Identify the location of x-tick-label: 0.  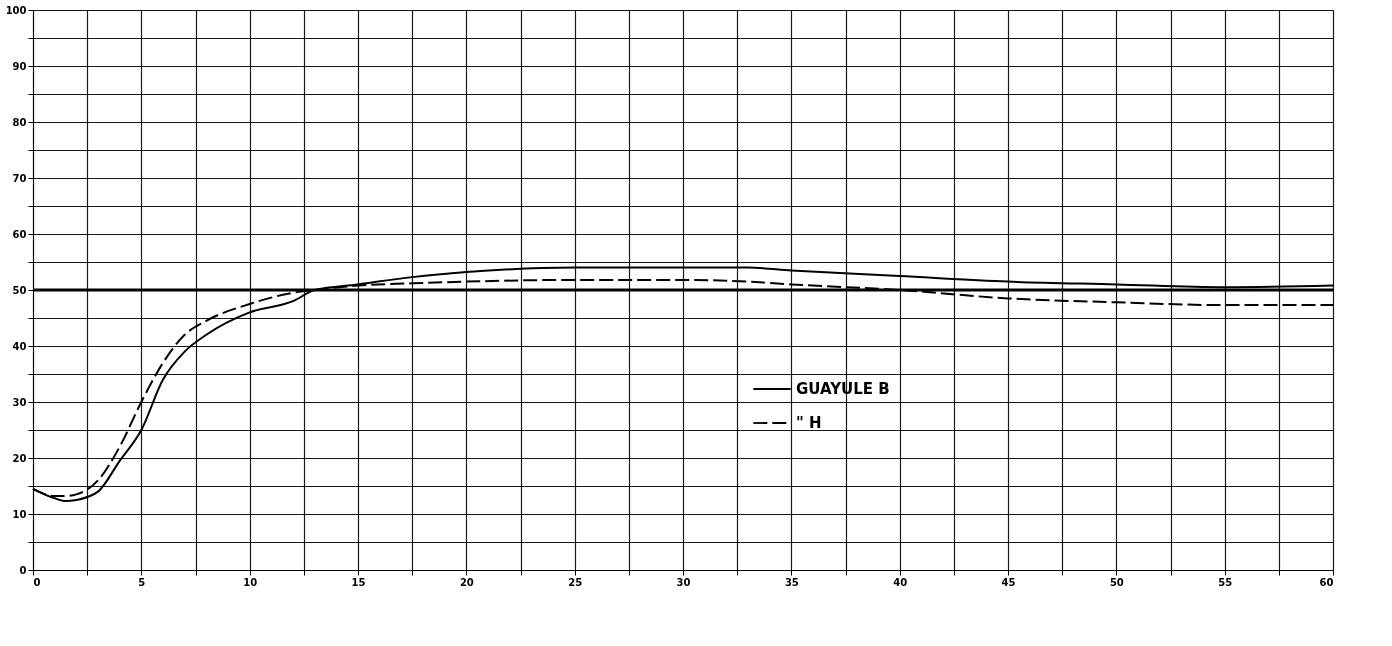
(37, 582).